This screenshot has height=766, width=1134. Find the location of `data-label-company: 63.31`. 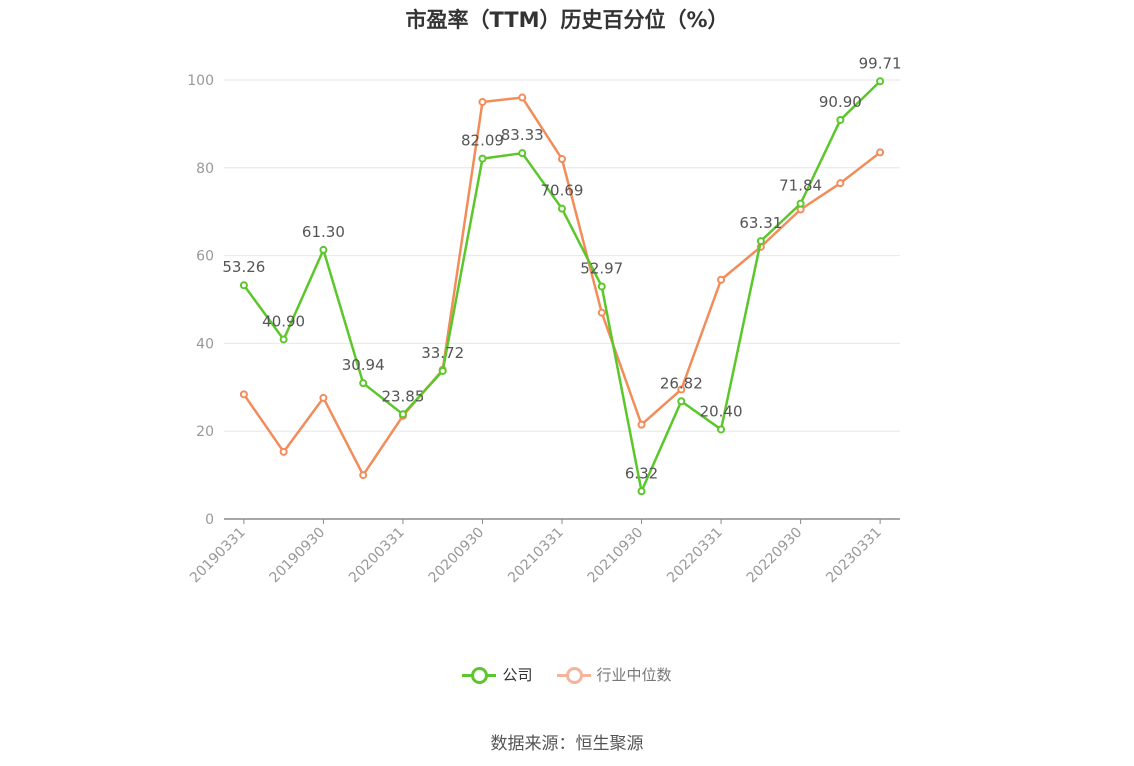

data-label-company: 63.31 is located at coordinates (760, 223).